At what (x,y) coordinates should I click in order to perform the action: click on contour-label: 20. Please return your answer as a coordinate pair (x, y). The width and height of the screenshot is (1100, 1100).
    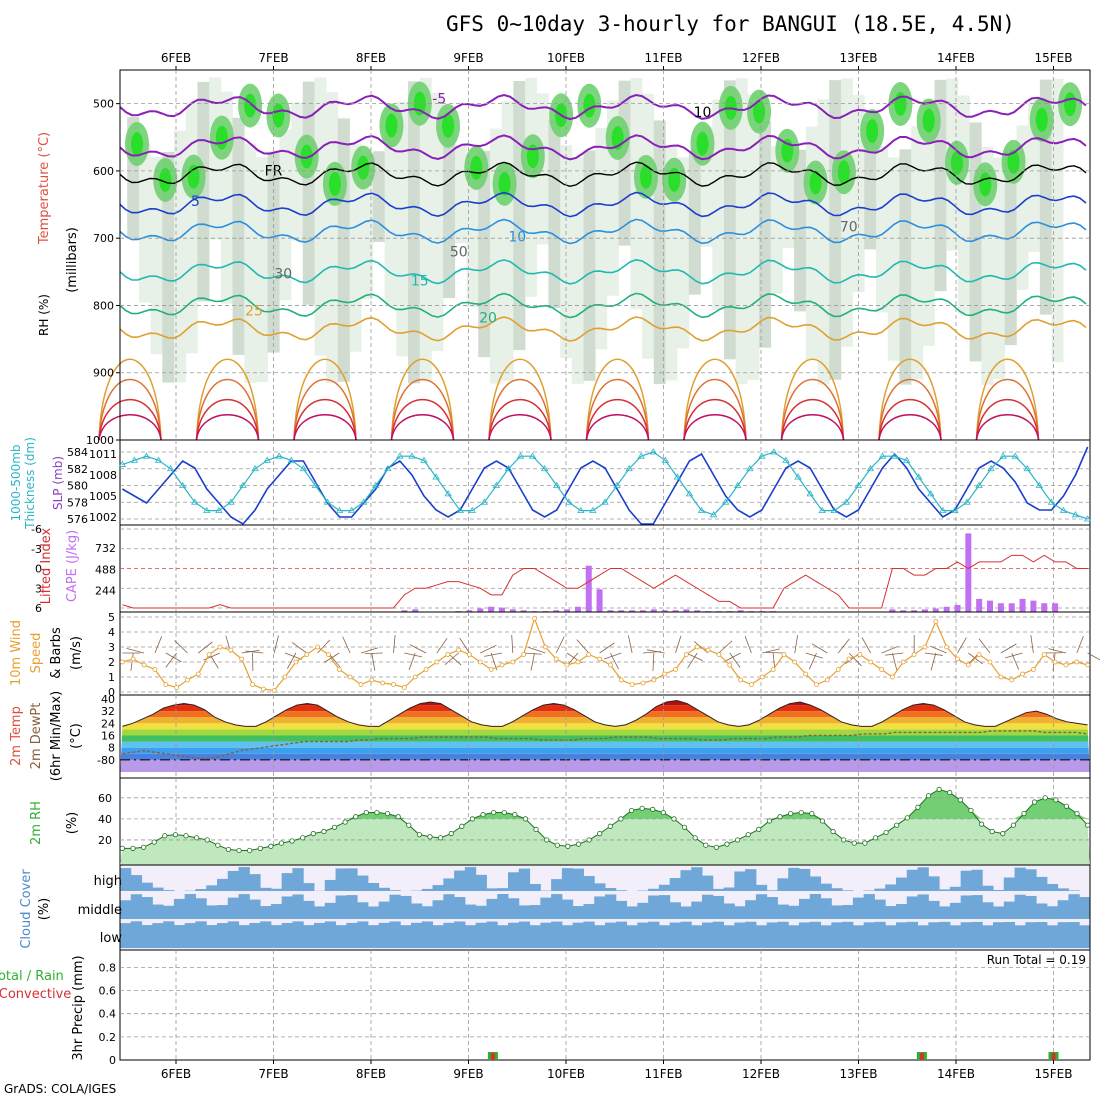
    Looking at the image, I should click on (488, 318).